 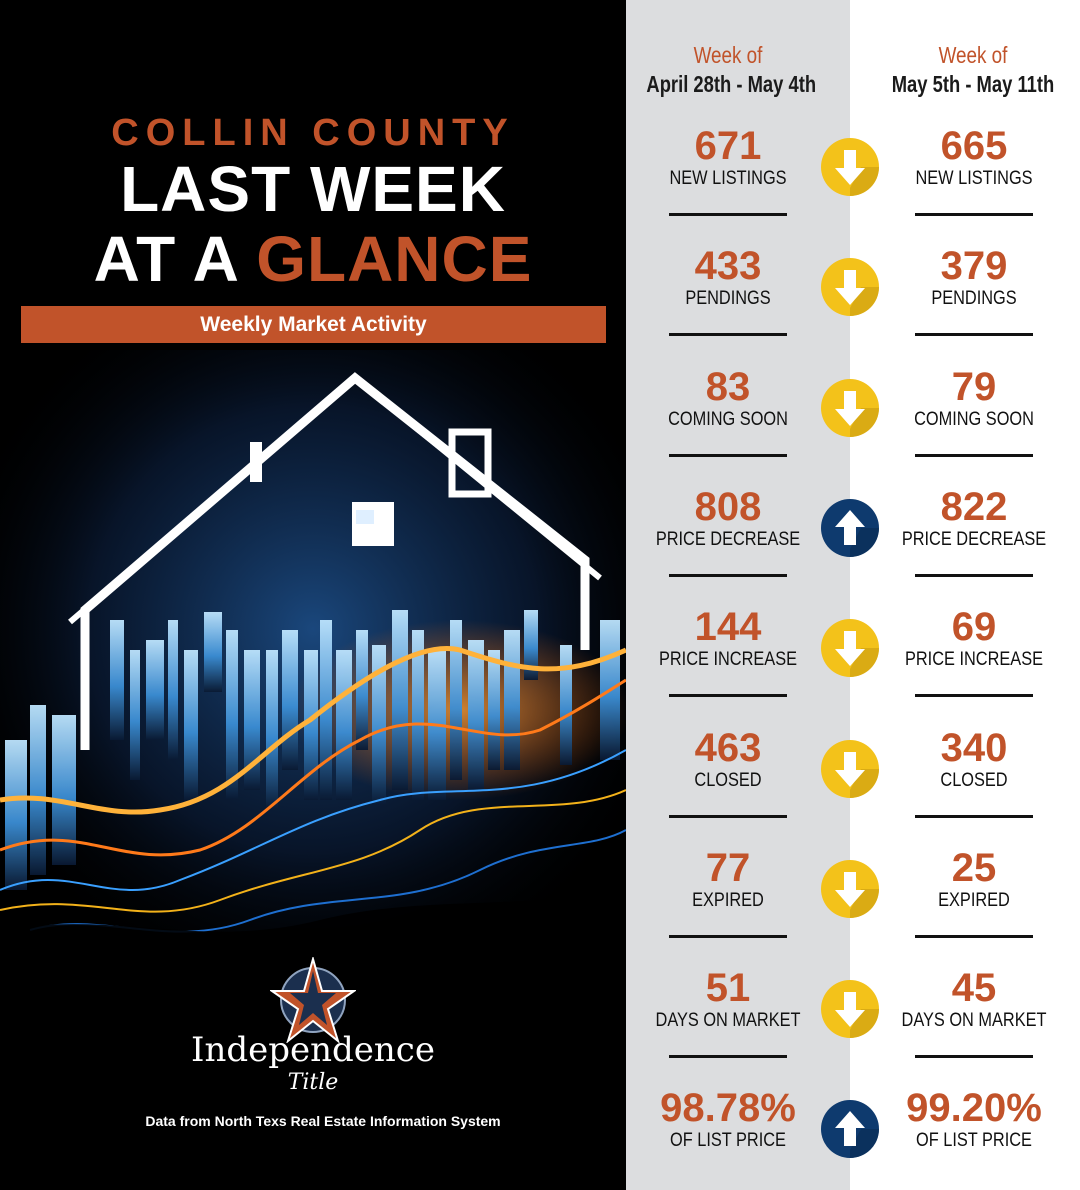 What do you see at coordinates (974, 146) in the screenshot?
I see `metric-value: 665` at bounding box center [974, 146].